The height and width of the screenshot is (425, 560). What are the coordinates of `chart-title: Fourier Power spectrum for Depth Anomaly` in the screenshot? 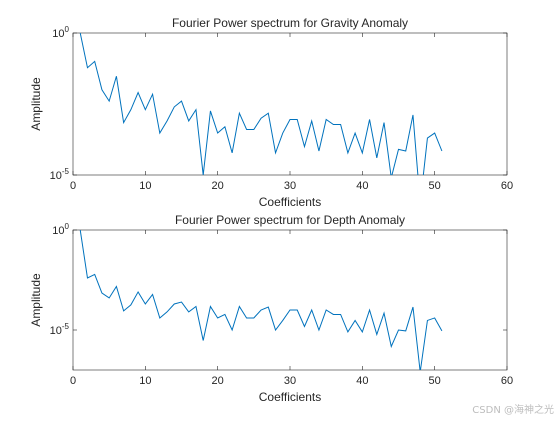 It's located at (290, 220).